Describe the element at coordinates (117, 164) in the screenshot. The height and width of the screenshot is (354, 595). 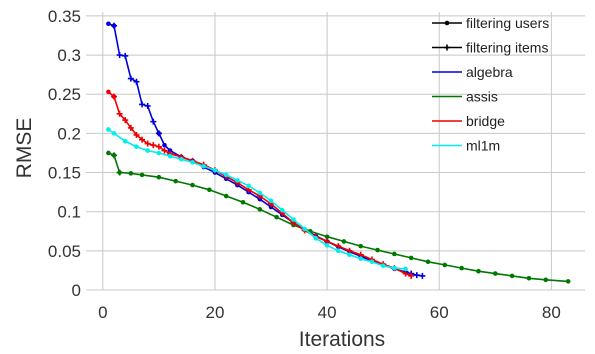
I see `series-assis-line` at that location.